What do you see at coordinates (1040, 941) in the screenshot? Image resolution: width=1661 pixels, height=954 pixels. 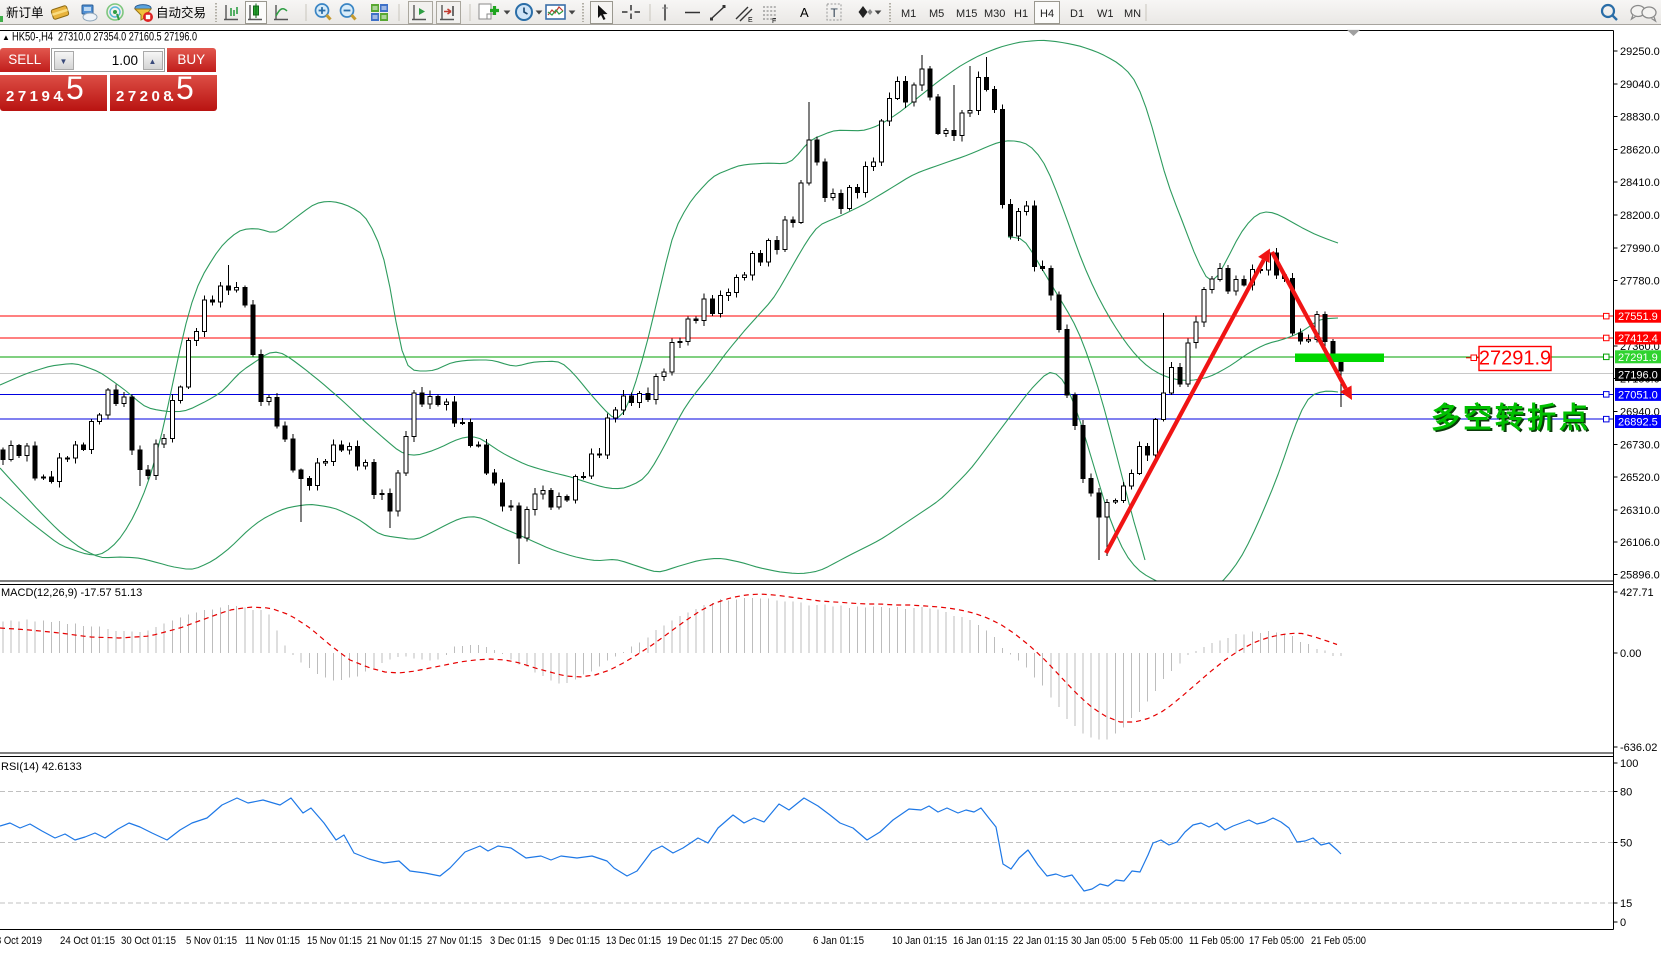 I see `svg-text: 22 Jan 01:15` at bounding box center [1040, 941].